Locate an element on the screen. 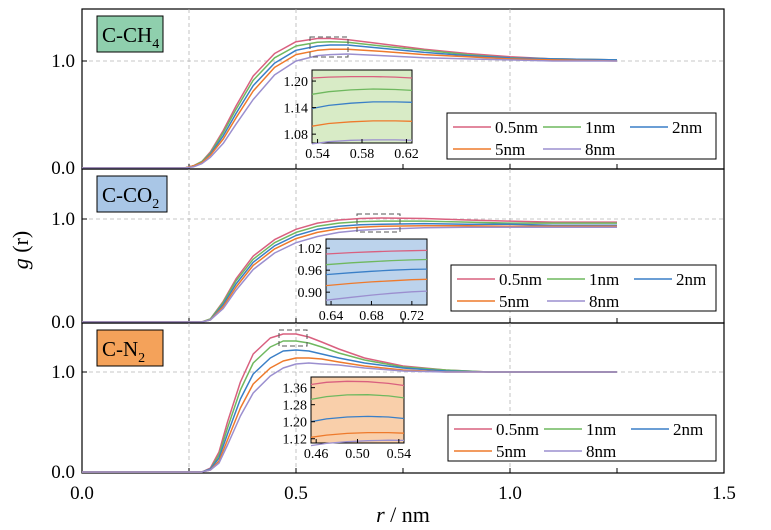 This screenshot has width=771, height=530. panel-label: C-N2 is located at coordinates (123, 351).